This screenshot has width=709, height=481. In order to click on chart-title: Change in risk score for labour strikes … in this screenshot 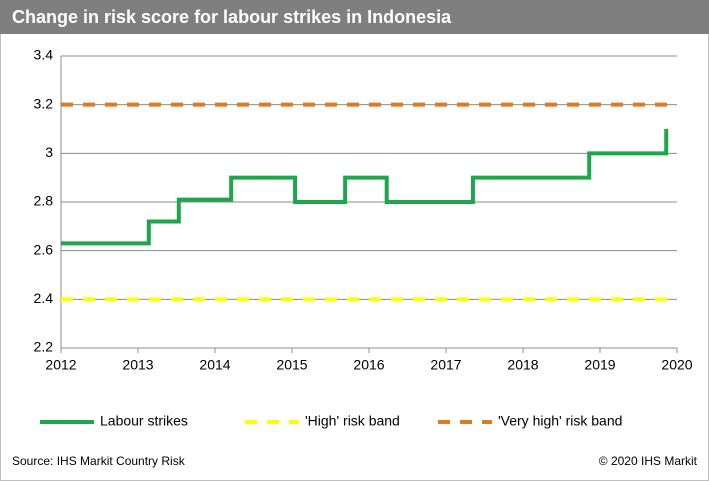, I will do `click(232, 17)`.